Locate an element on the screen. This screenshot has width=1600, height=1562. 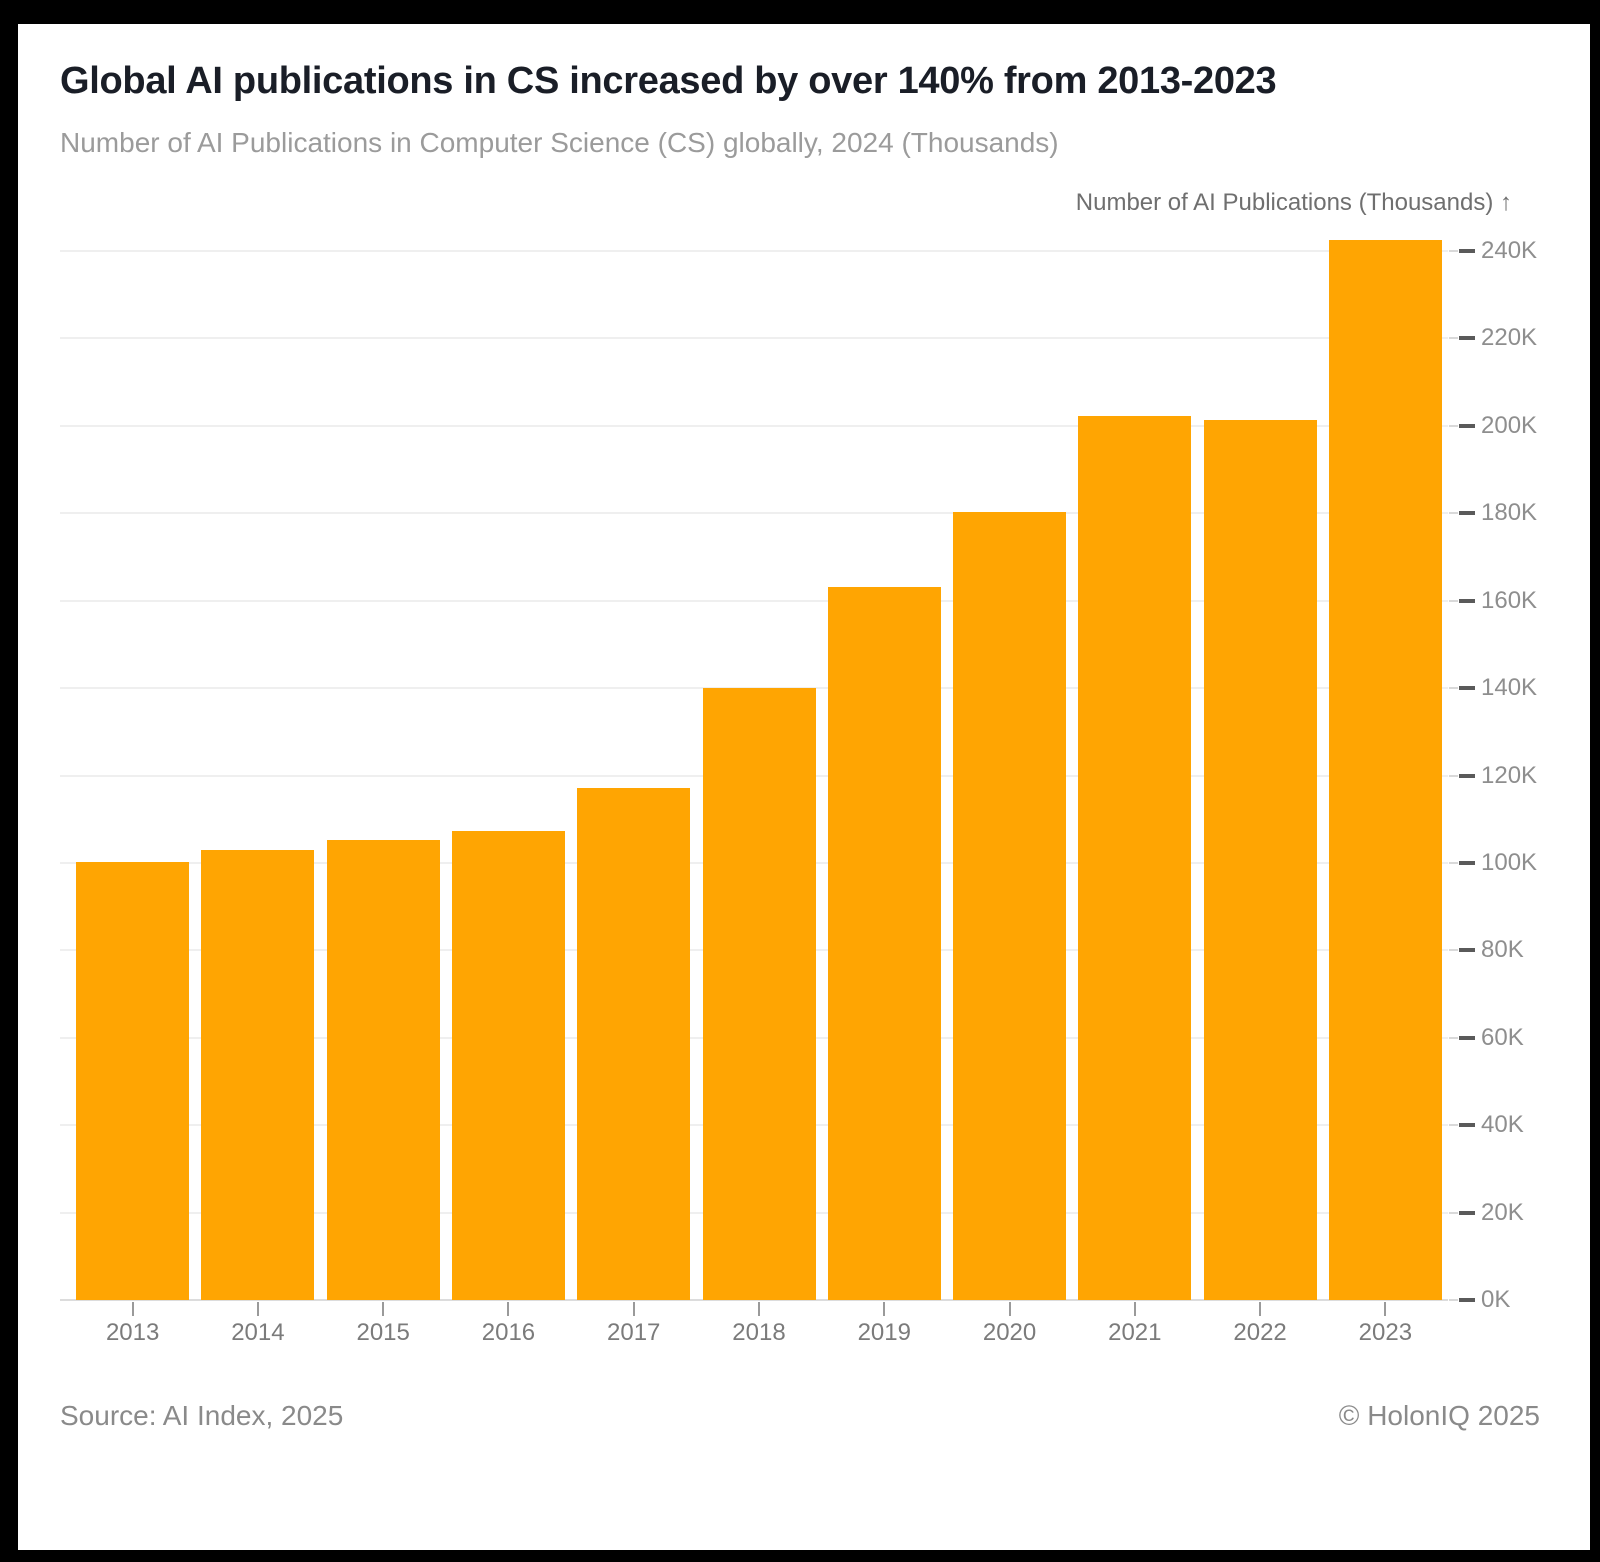
gridline-180K is located at coordinates (754, 513).